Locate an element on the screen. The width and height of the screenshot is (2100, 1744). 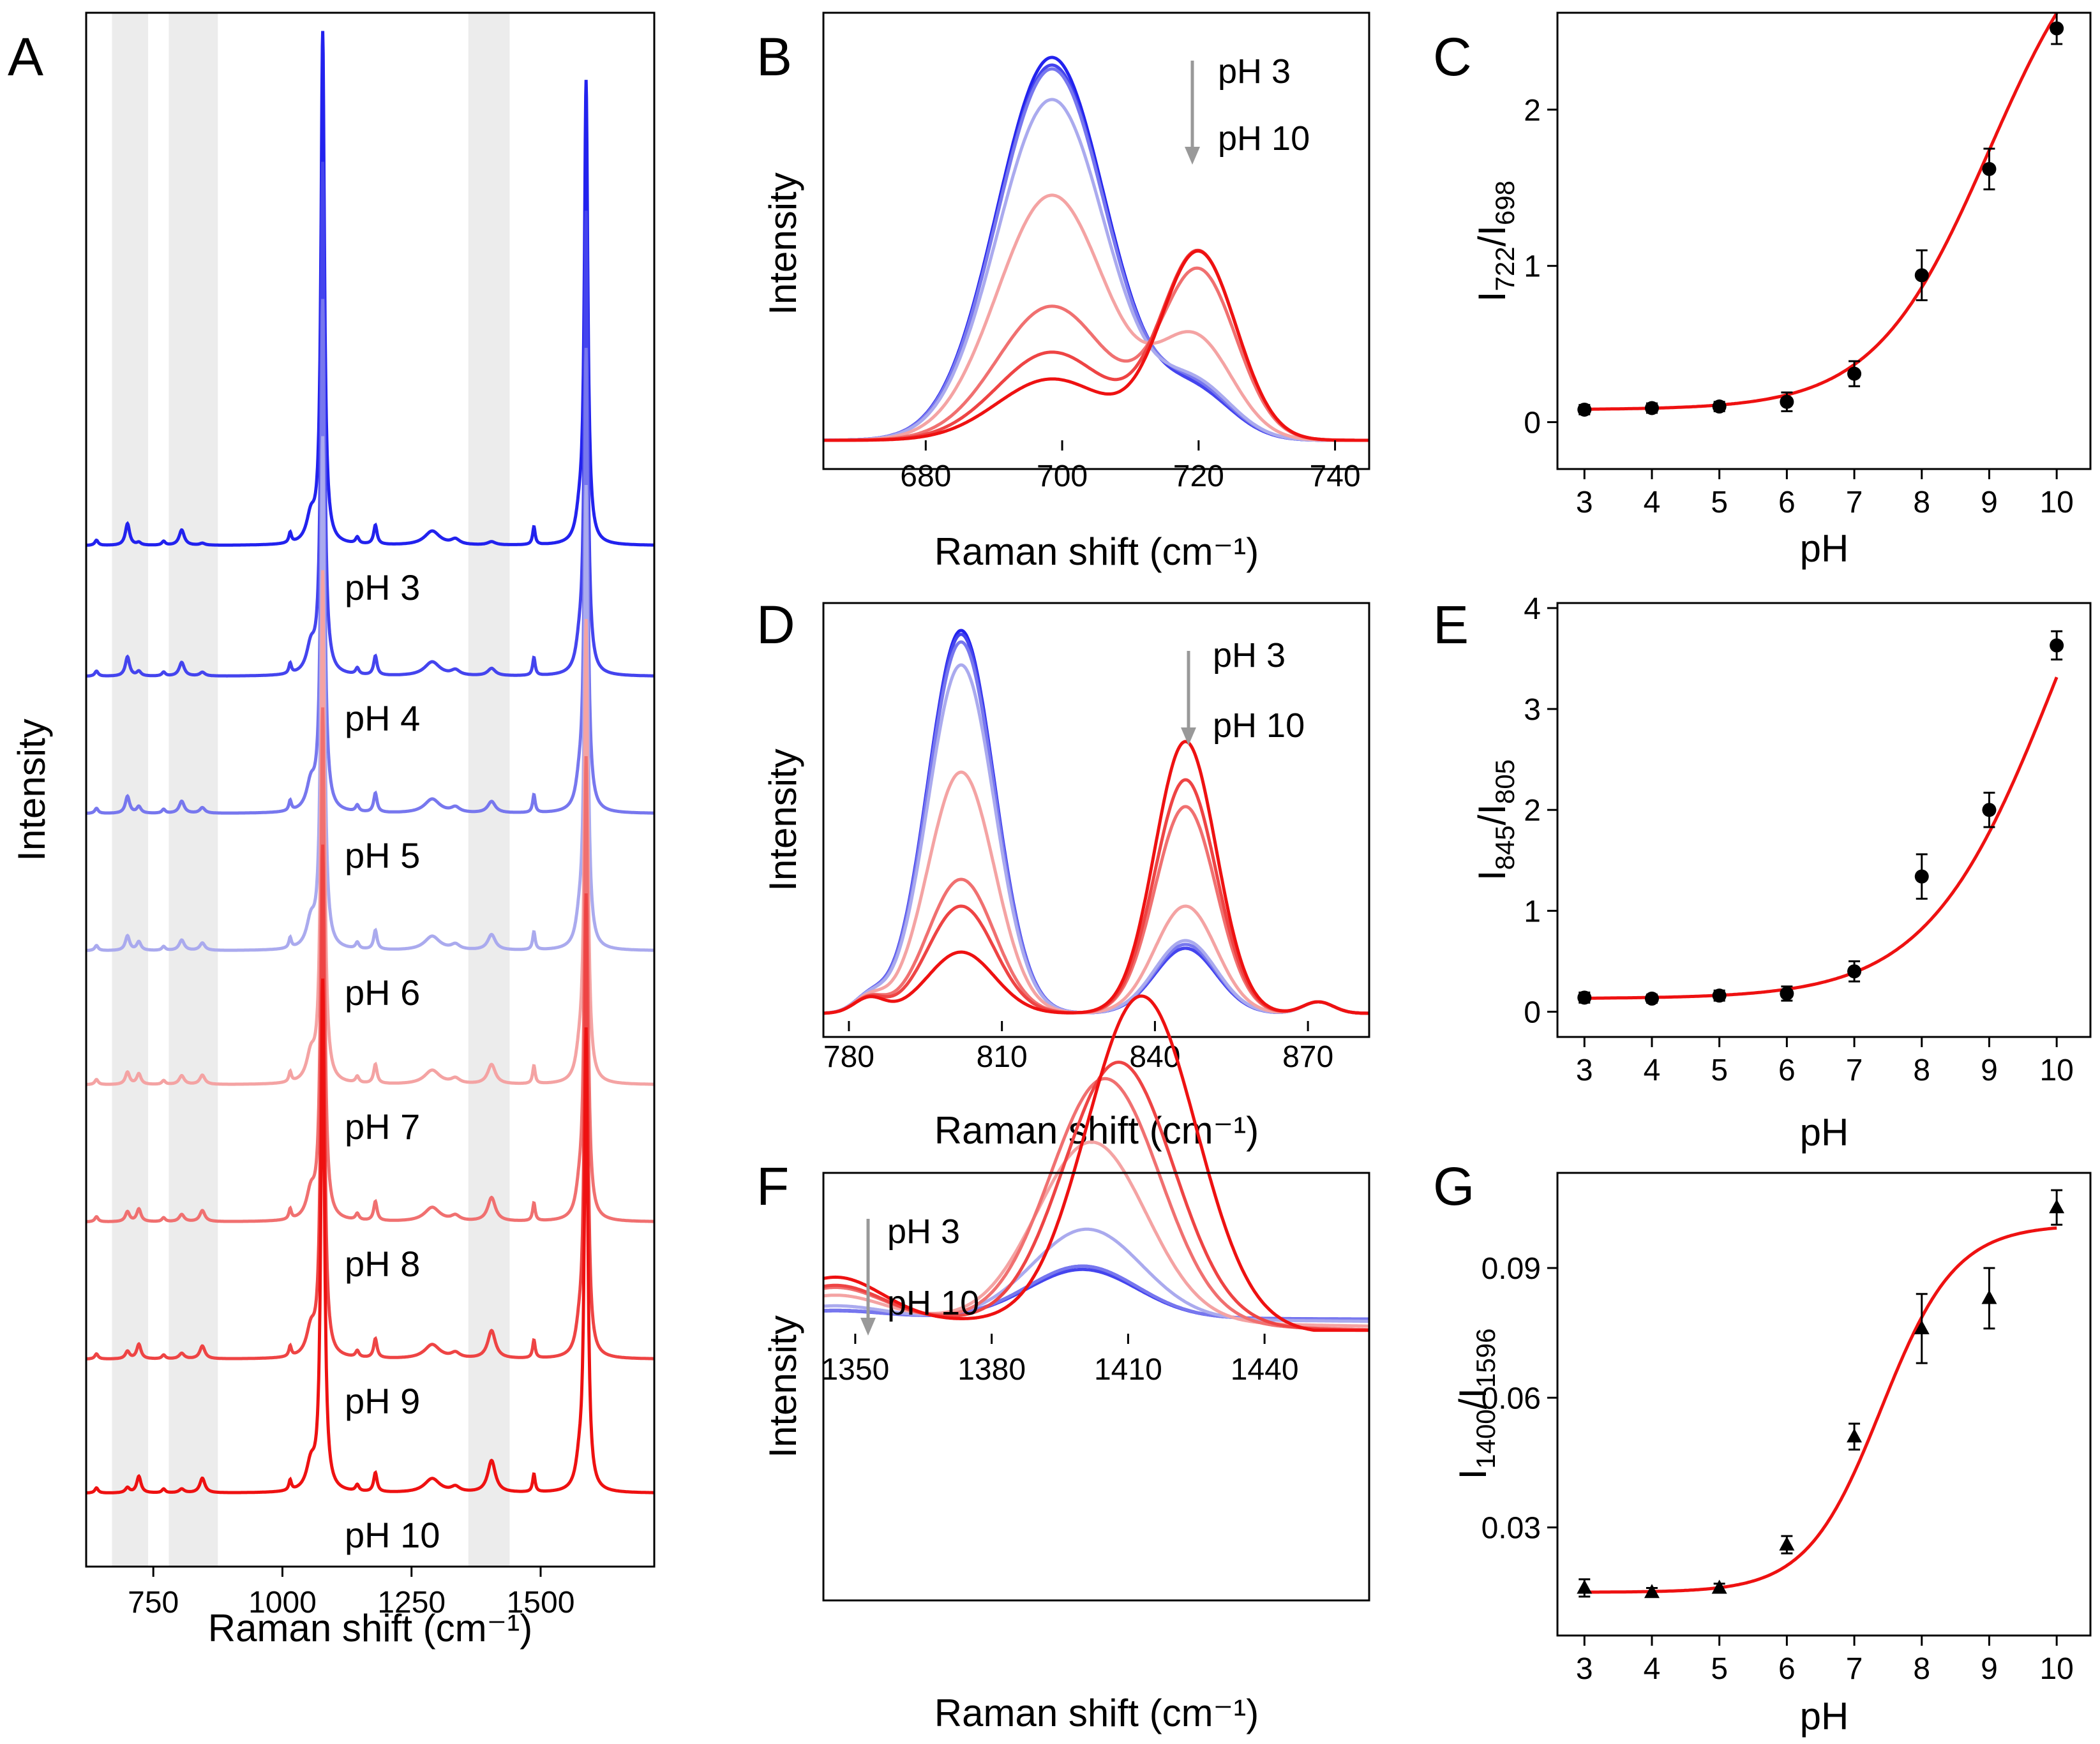
panel-d-annotation-top: pH 3 is located at coordinates (1249, 655).